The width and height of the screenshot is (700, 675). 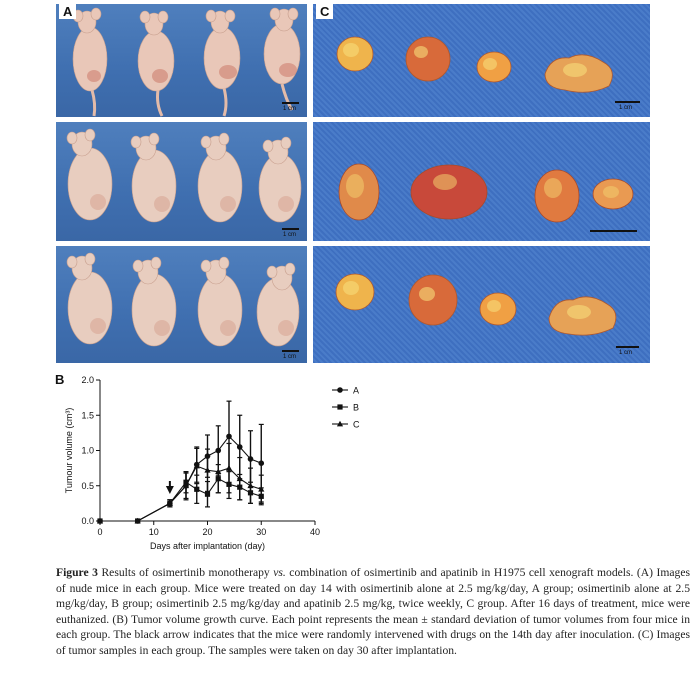 I want to click on panel-label-c: C, so click(x=325, y=11).